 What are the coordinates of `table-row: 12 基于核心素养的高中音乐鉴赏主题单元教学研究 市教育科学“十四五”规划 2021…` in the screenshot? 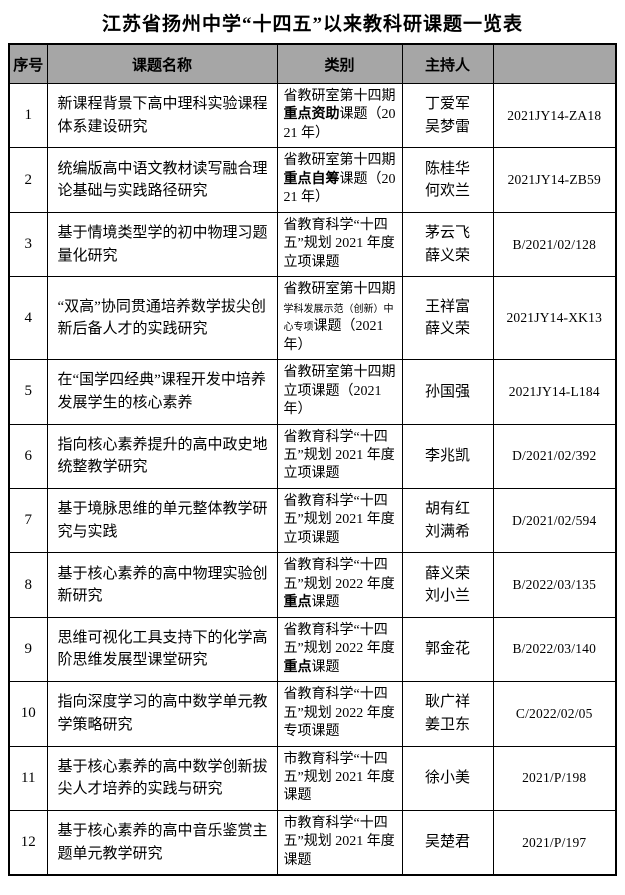 It's located at (312, 842).